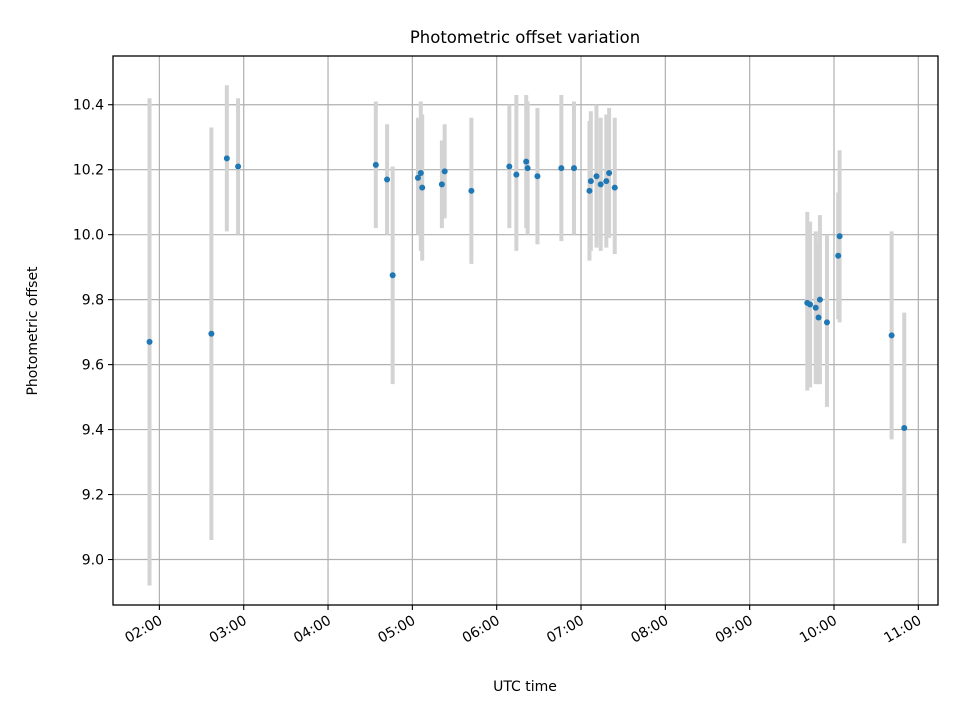  What do you see at coordinates (93, 333) in the screenshot?
I see `y-axis: 9.0 9.2 9.4 9.6 9.8 10.0 10.2 10.4` at bounding box center [93, 333].